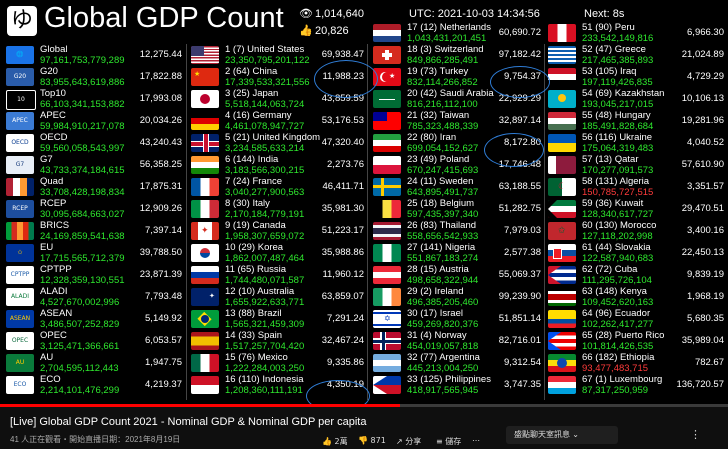  What do you see at coordinates (409, 441) in the screenshot?
I see `share-button: ↗ 分享` at bounding box center [409, 441].